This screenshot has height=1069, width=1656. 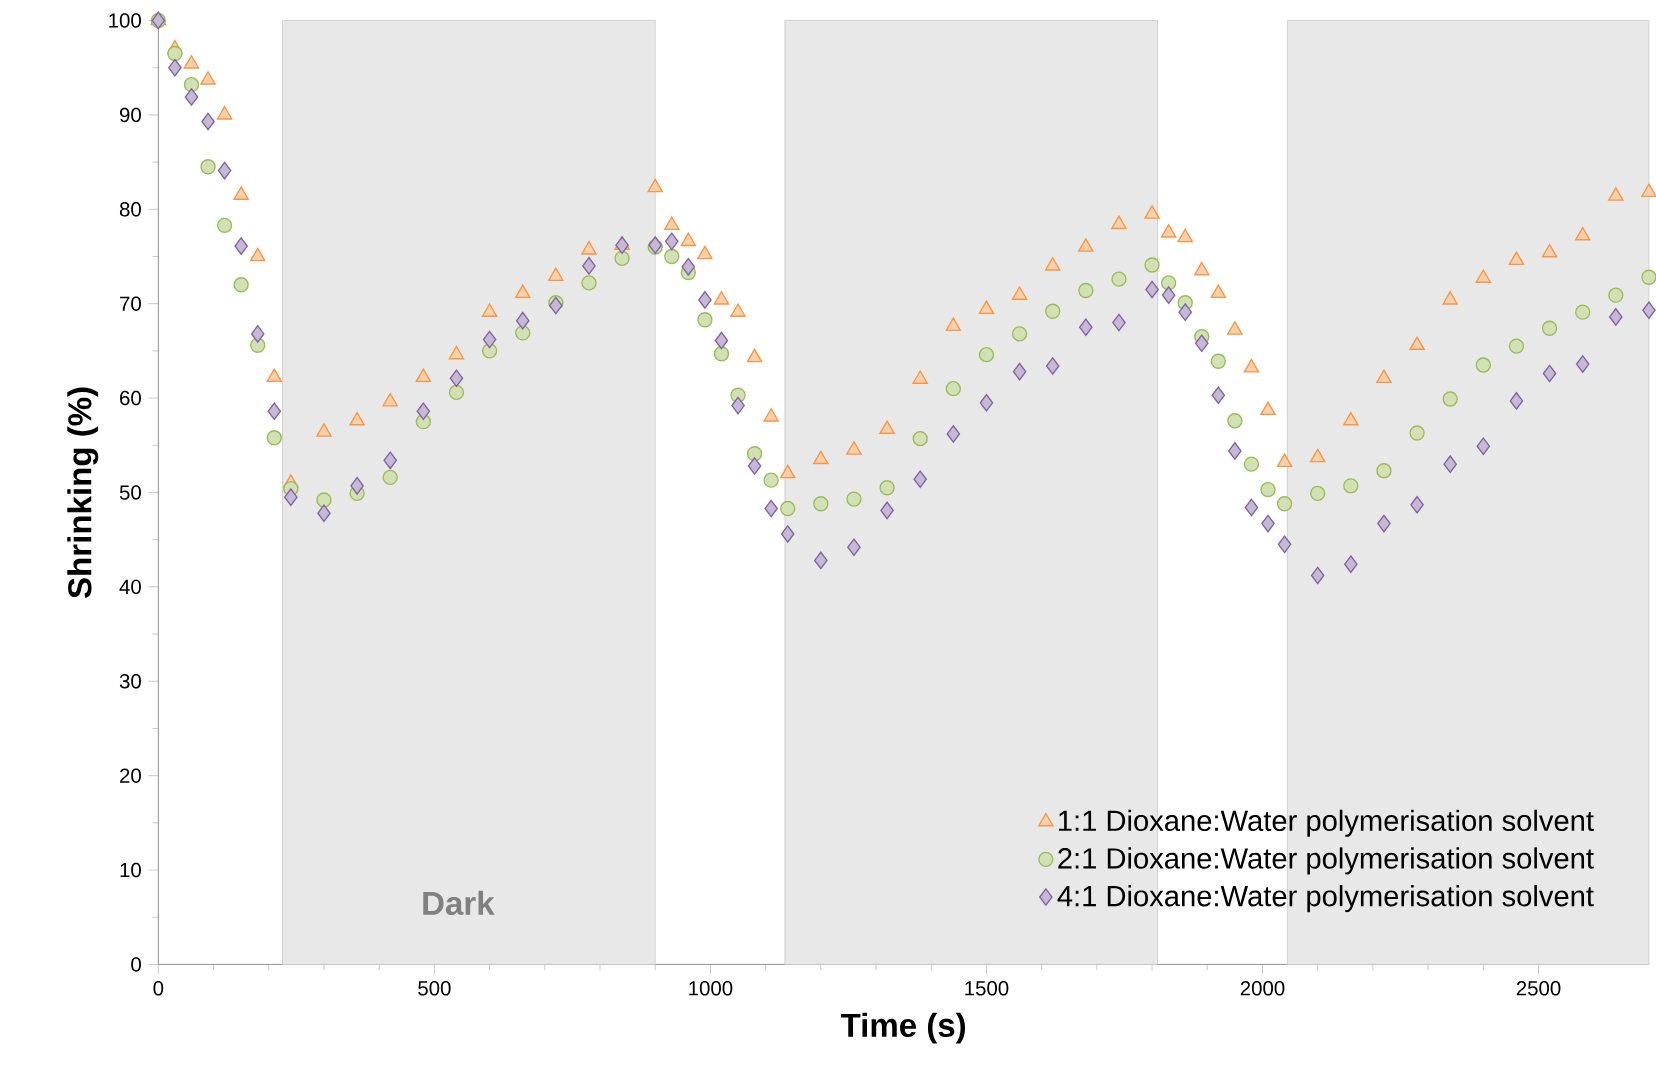 I want to click on y-tick-label: 50, so click(x=130, y=492).